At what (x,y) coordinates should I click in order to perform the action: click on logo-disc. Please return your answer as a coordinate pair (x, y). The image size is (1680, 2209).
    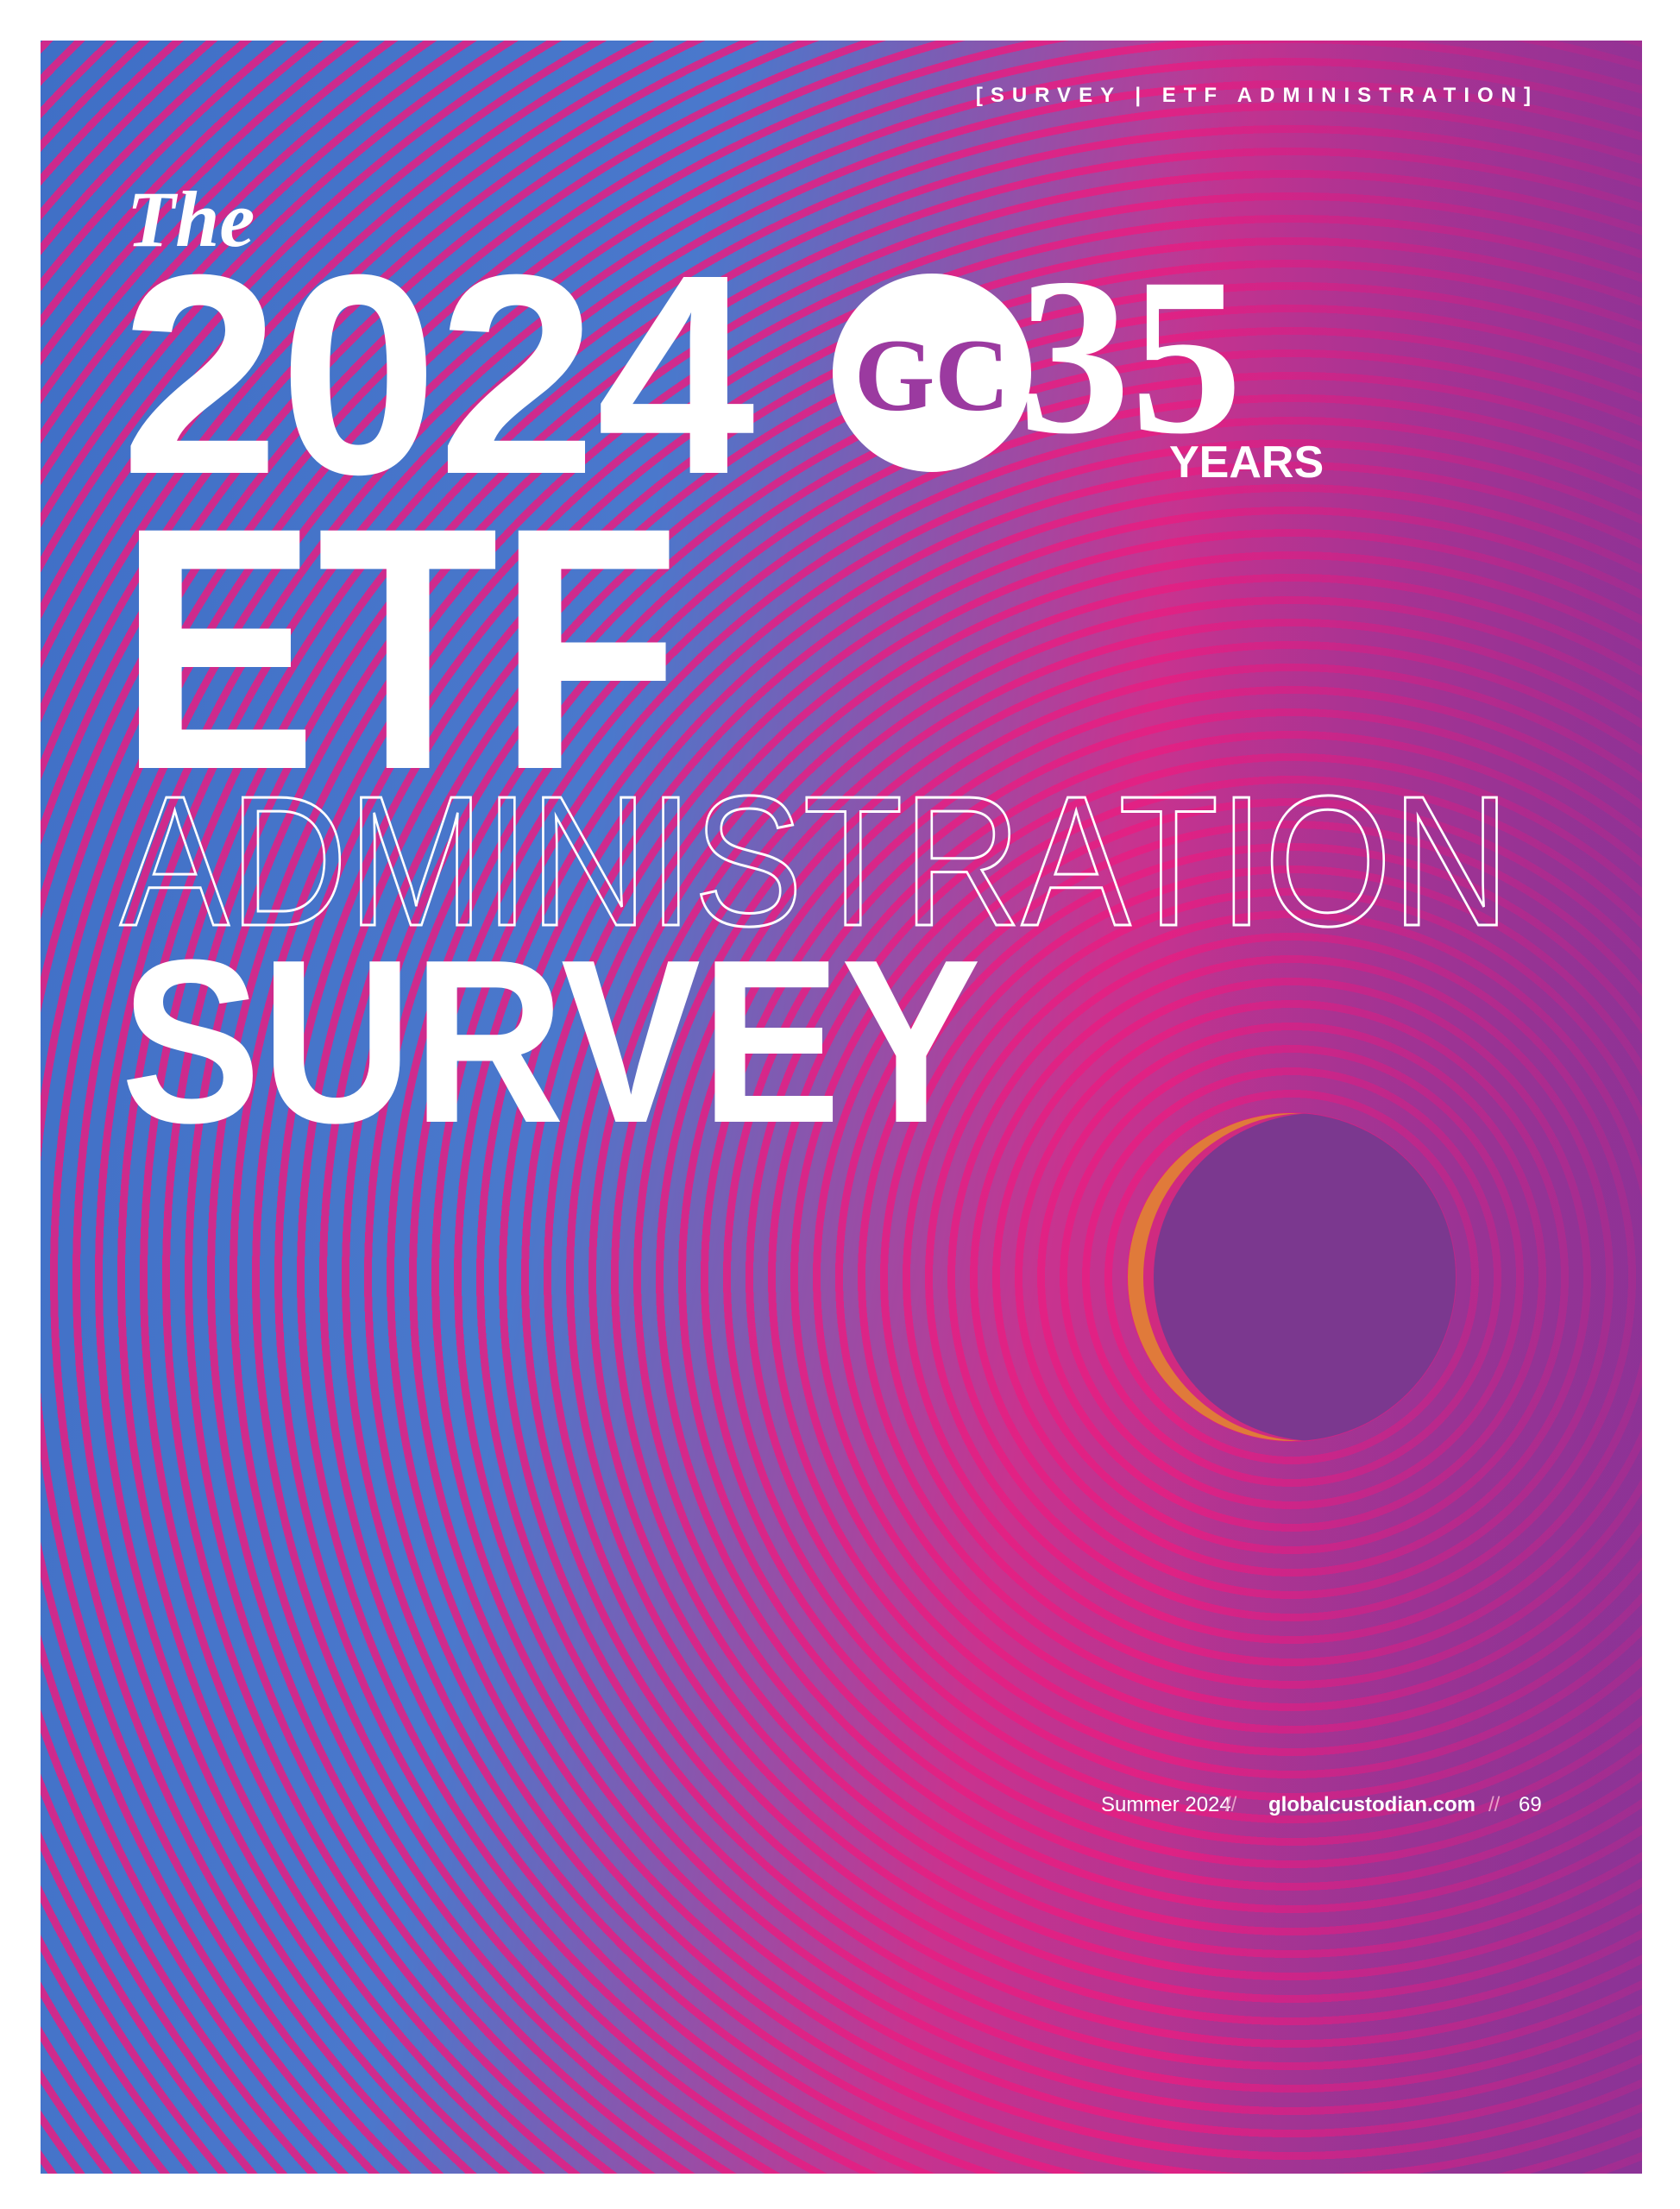
    Looking at the image, I should click on (932, 373).